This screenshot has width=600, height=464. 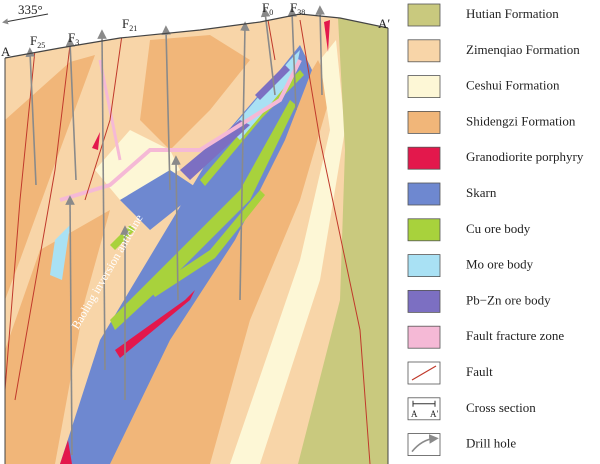 What do you see at coordinates (479, 371) in the screenshot?
I see `legend-label: Fault` at bounding box center [479, 371].